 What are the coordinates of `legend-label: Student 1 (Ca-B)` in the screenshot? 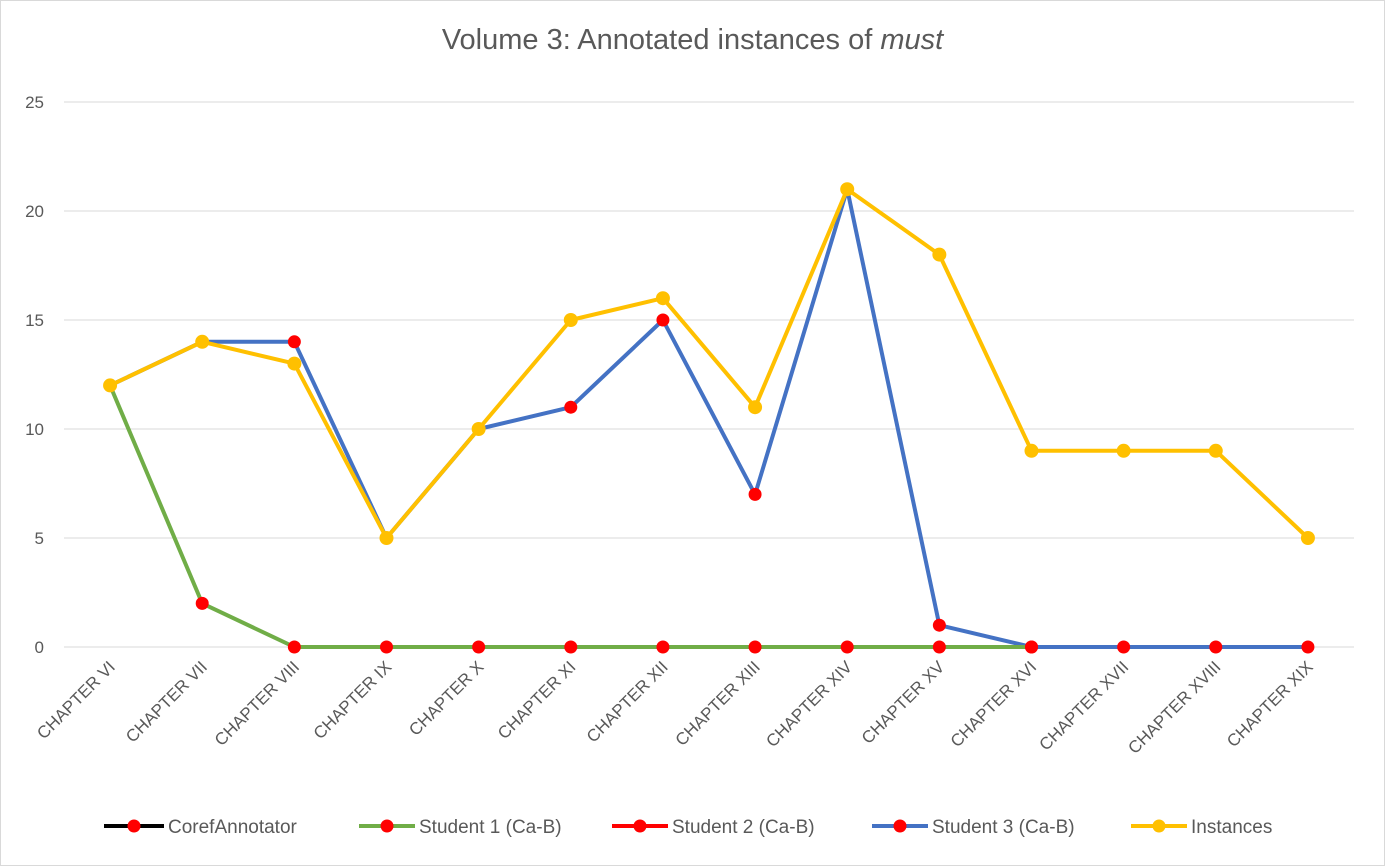 It's located at (490, 827).